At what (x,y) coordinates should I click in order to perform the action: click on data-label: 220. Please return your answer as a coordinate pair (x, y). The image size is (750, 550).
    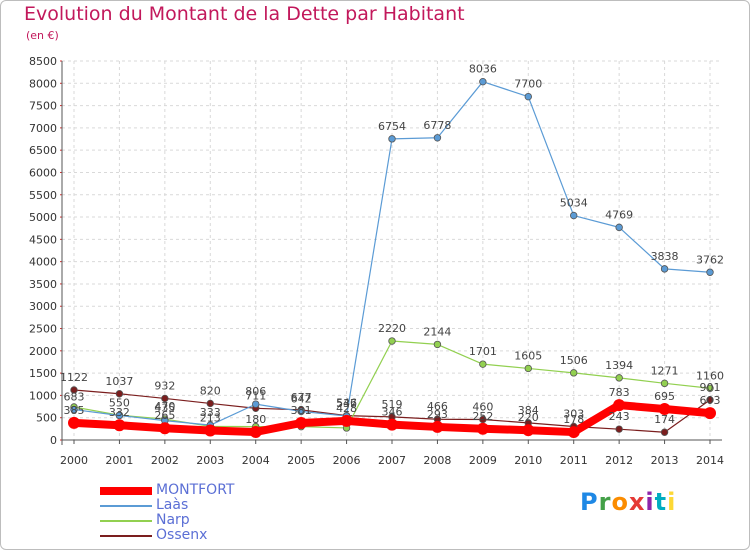
    Looking at the image, I should click on (528, 417).